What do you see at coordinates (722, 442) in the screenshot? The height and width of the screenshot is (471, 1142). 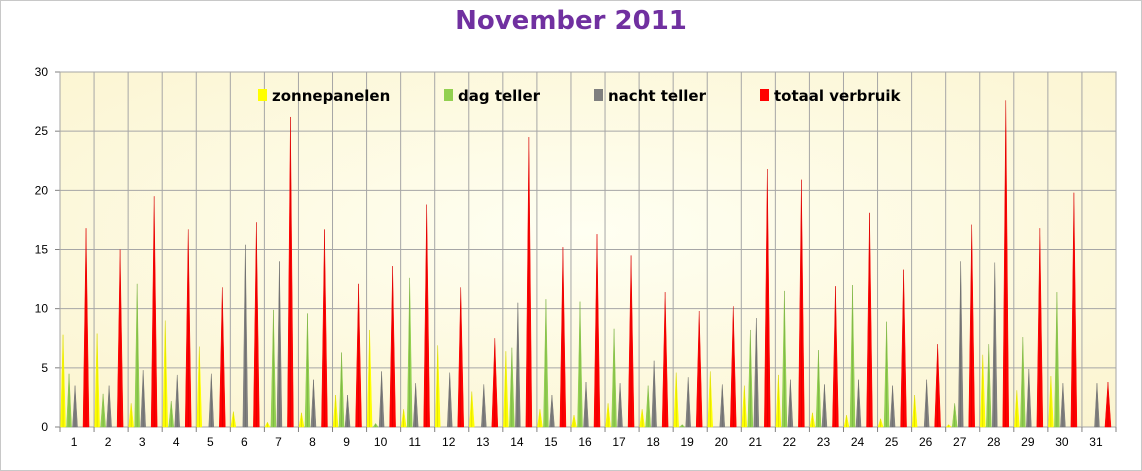 I see `x-tick-label: 20` at bounding box center [722, 442].